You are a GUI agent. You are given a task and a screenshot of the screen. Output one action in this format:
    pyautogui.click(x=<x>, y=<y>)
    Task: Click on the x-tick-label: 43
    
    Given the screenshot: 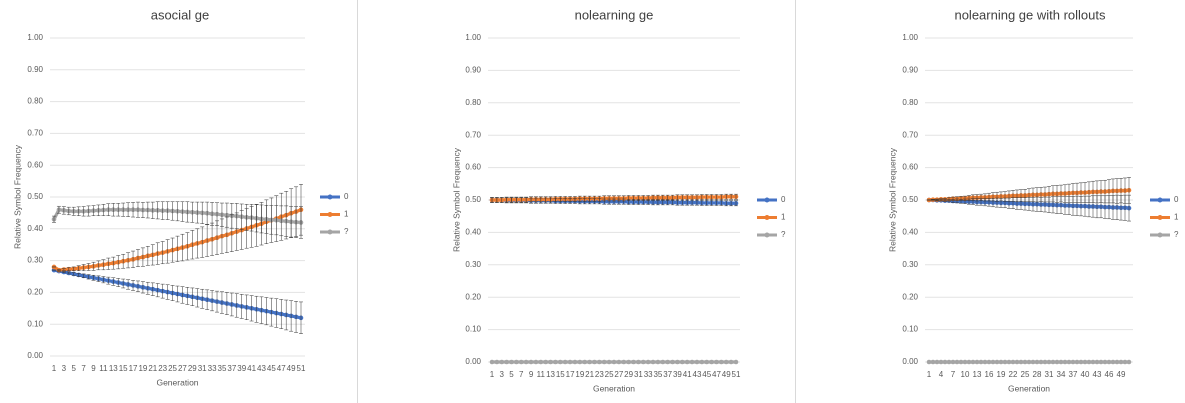 What is the action you would take?
    pyautogui.click(x=1097, y=374)
    